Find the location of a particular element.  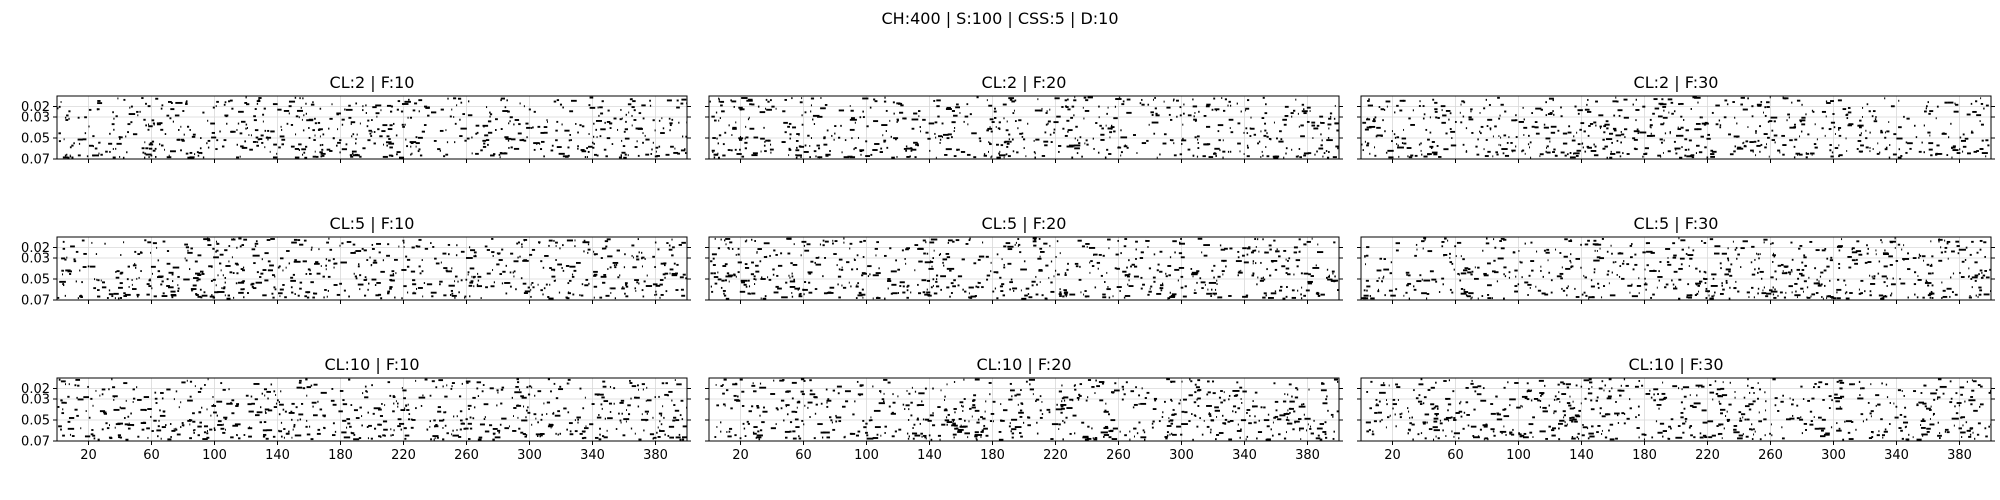

subplot-5: CL:5 | F:20 is located at coordinates (1024, 259).